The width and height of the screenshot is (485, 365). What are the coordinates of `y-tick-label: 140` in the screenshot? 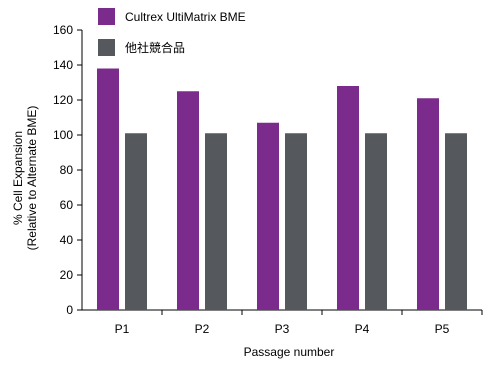 It's located at (63, 65).